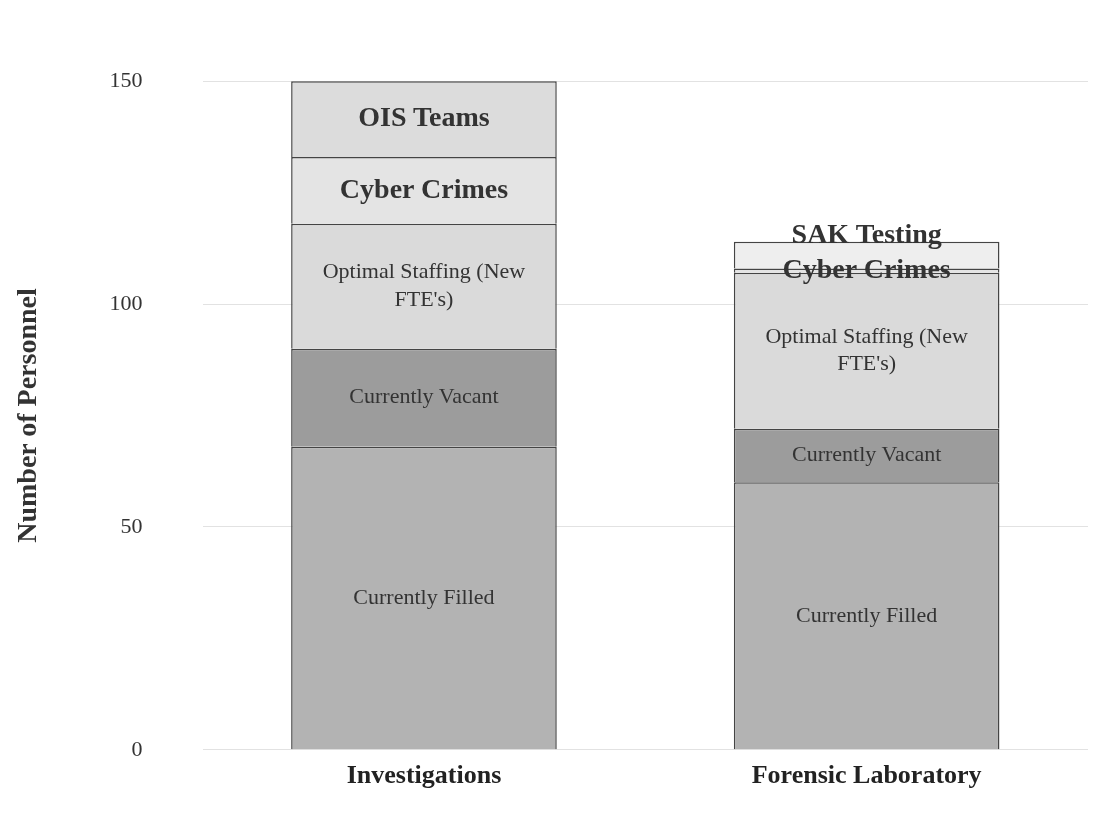 The height and width of the screenshot is (835, 1120). Describe the element at coordinates (867, 454) in the screenshot. I see `series-label: Currently Vacant` at that location.